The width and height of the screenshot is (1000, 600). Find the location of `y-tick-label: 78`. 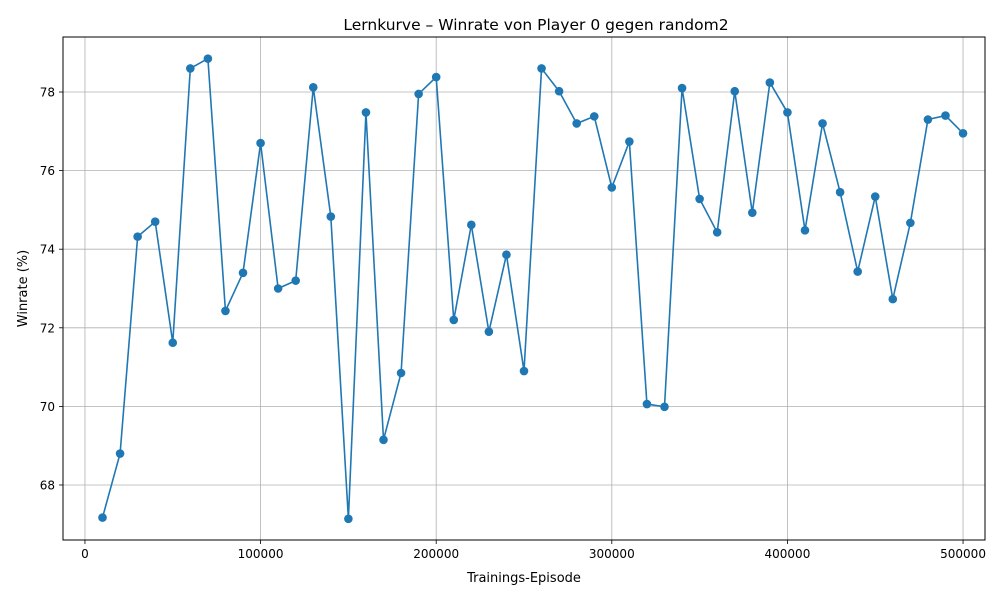

y-tick-label: 78 is located at coordinates (47, 93).